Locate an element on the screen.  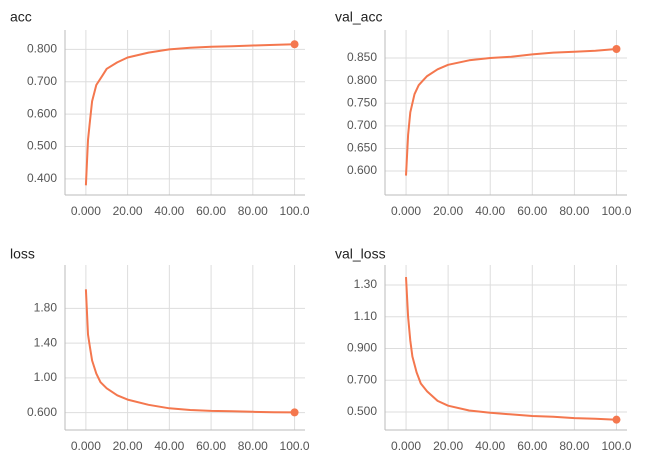
y-tick-label: 0.900 is located at coordinates (362, 348).